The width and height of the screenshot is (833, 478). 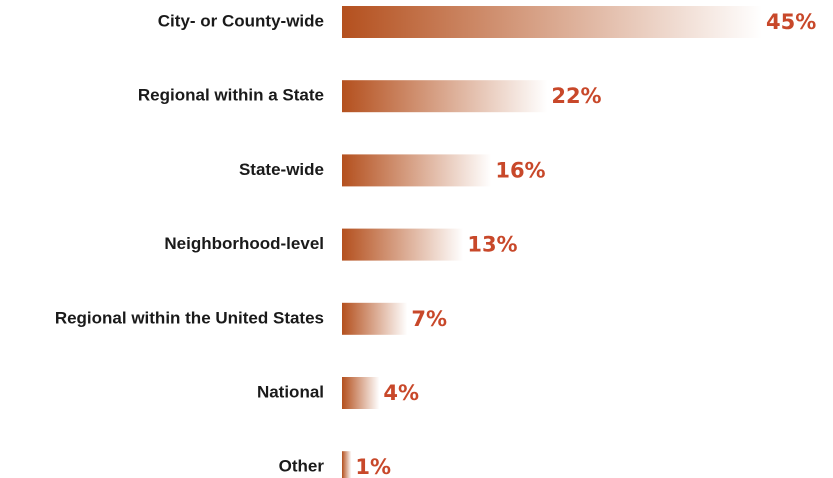 I want to click on value-label: 16%, so click(x=520, y=170).